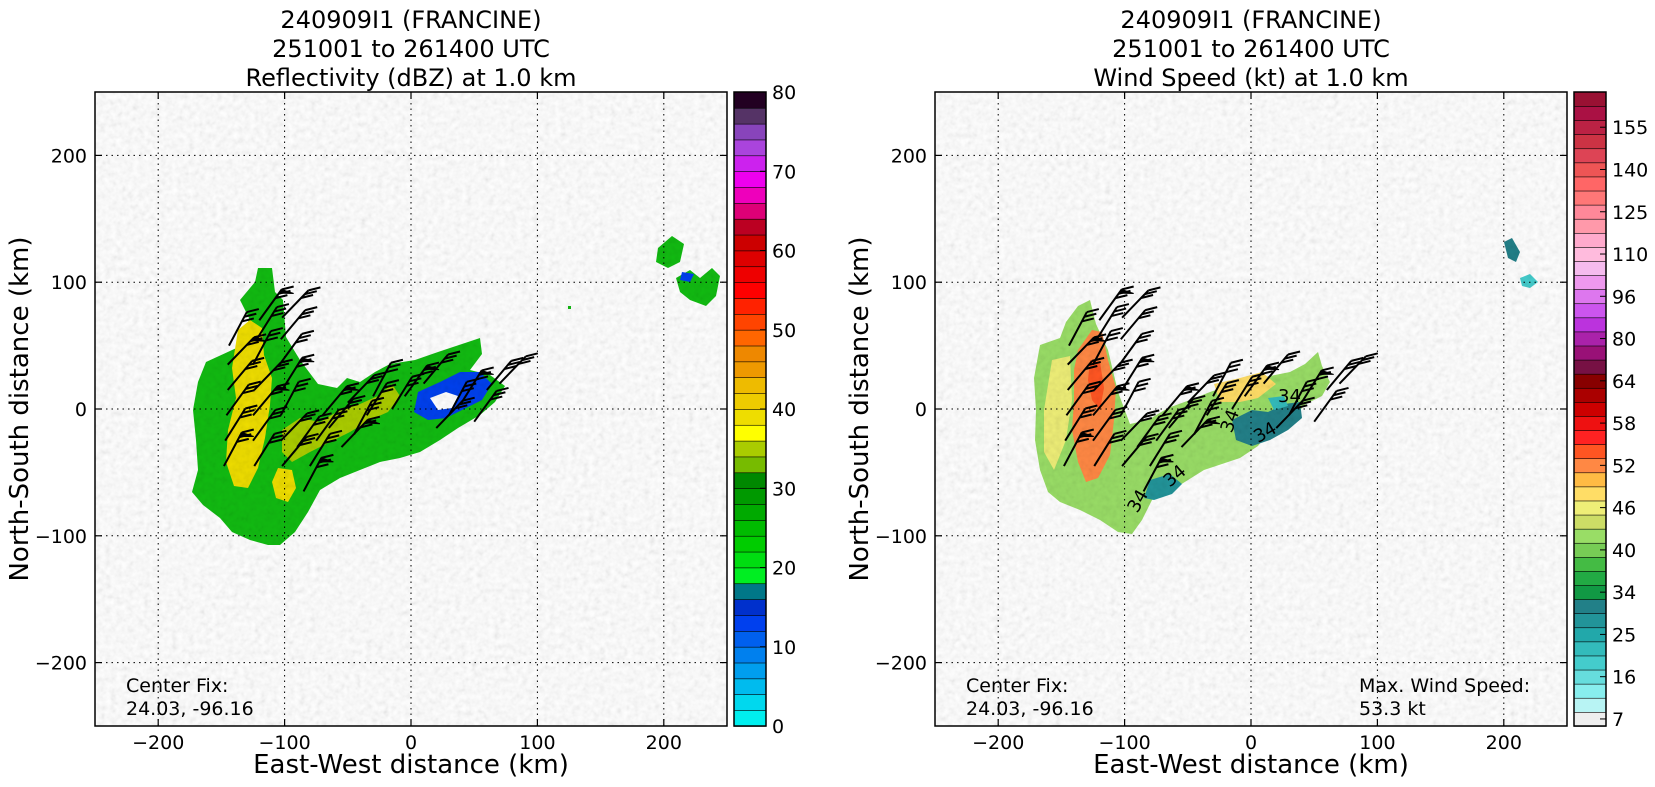  What do you see at coordinates (1250, 78) in the screenshot?
I see `panel-title-line-3: Wind Speed (kt) at 1.0 km` at bounding box center [1250, 78].